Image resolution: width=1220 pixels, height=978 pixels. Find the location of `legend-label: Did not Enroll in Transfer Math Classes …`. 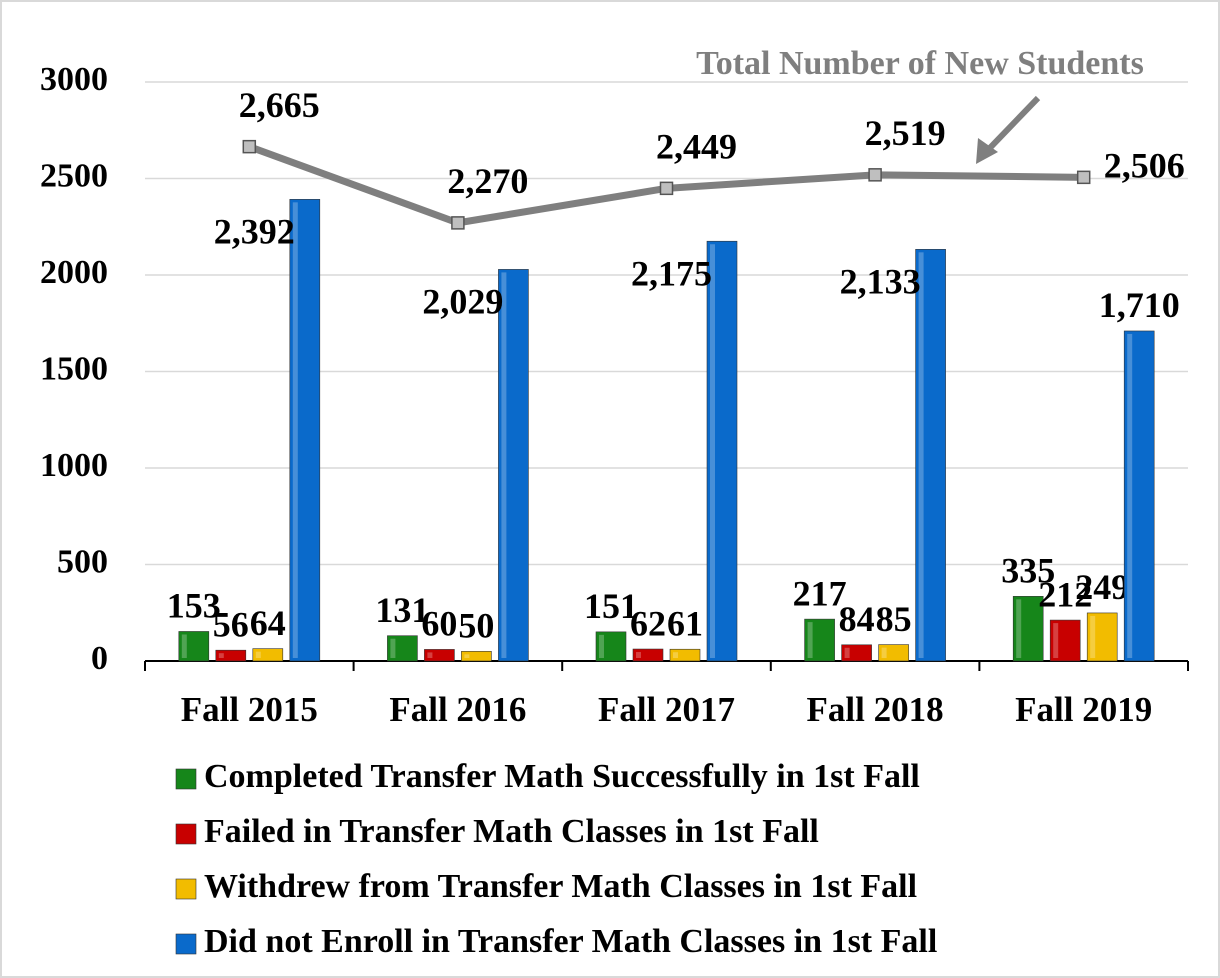

legend-label: Did not Enroll in Transfer Math Classes … is located at coordinates (570, 941).